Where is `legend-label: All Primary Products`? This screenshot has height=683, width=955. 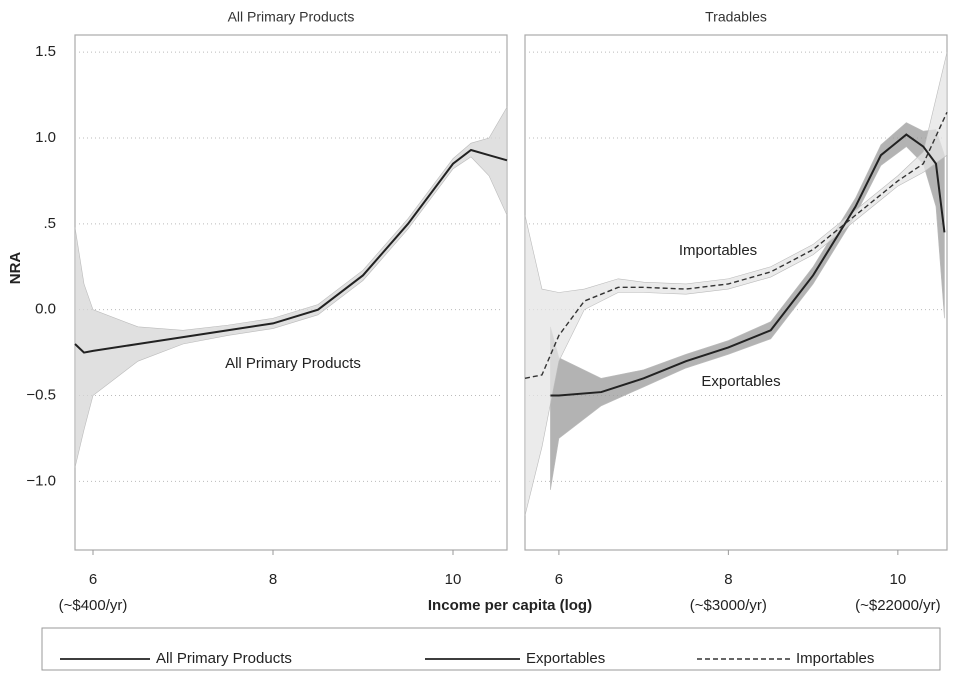 legend-label: All Primary Products is located at coordinates (224, 658).